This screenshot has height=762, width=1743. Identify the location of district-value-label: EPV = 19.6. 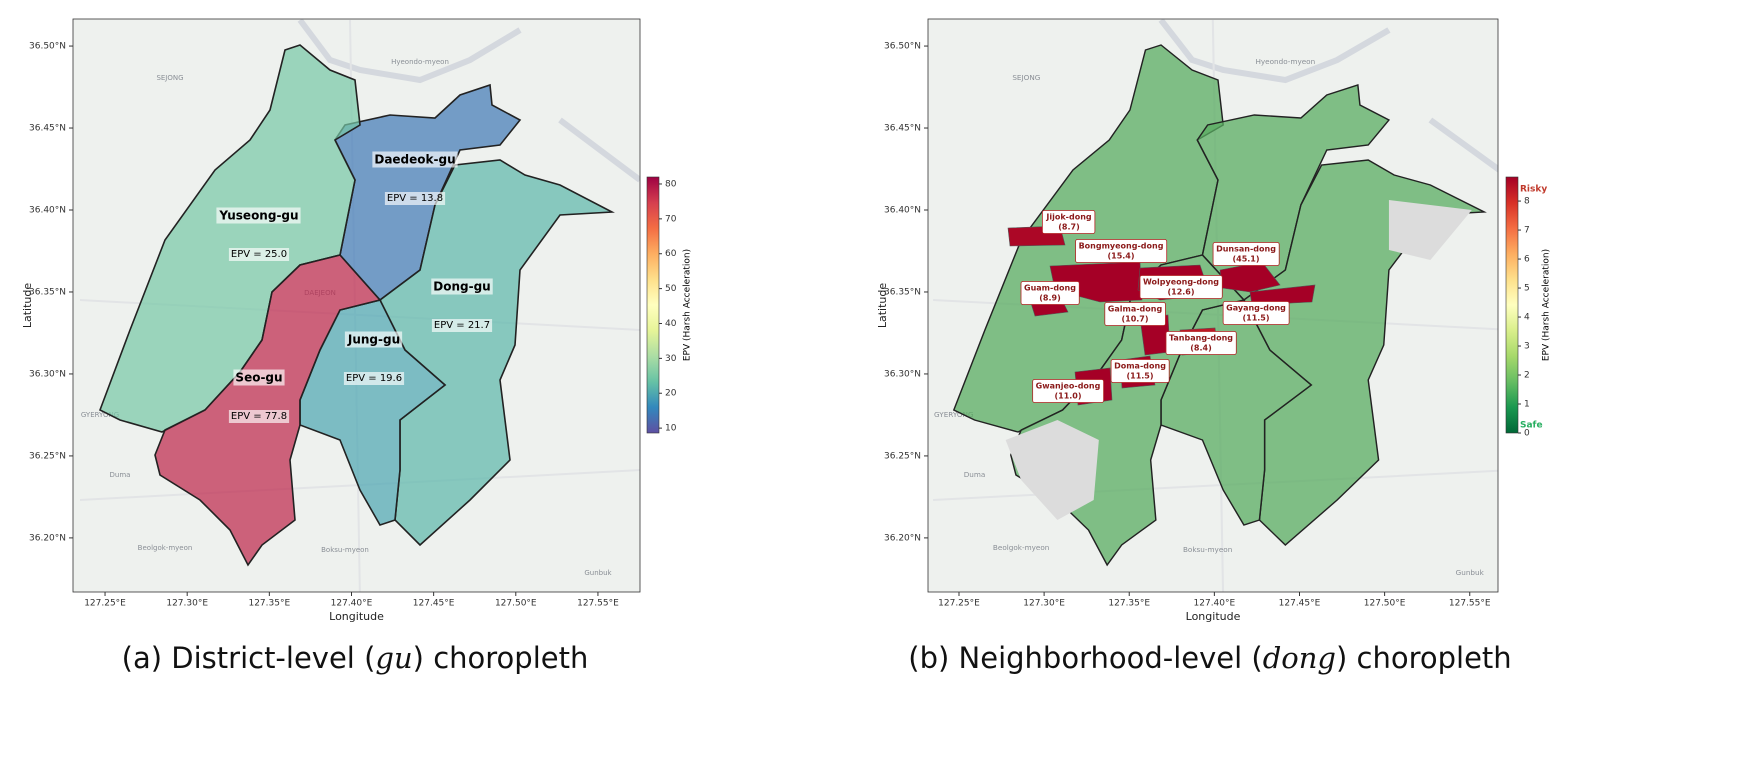
(374, 378).